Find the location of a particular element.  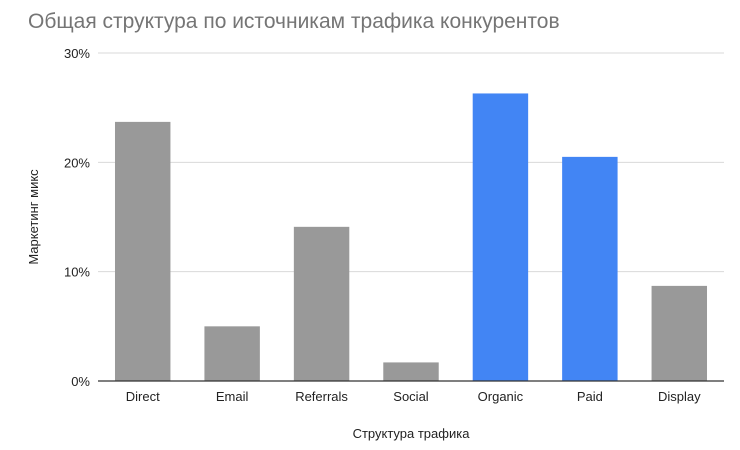

y-axis-ticks: 0% 10% 20% 30% is located at coordinates (77, 217).